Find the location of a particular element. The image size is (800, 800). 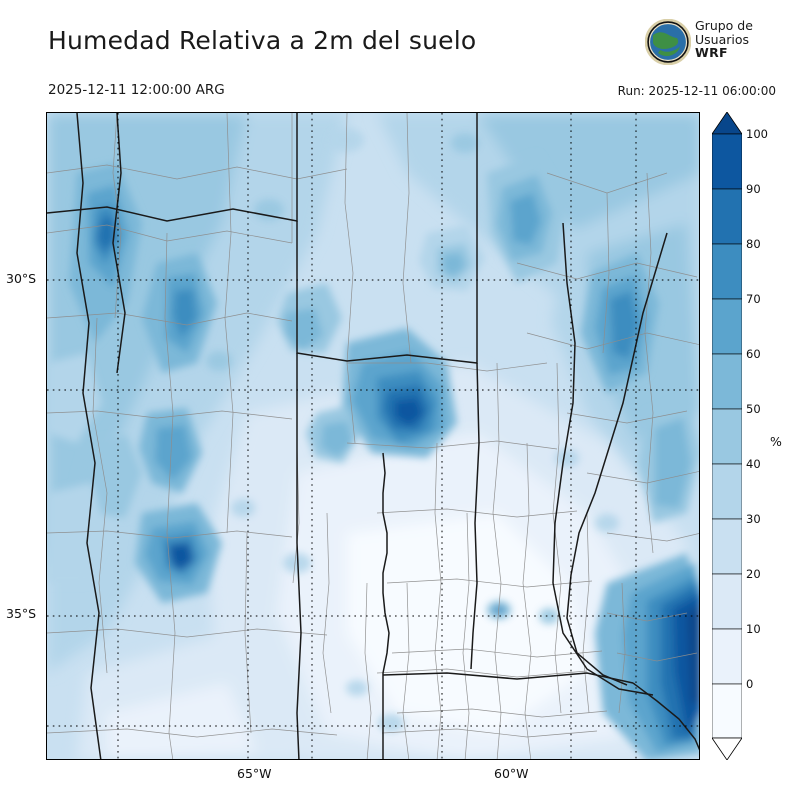

logo-line-1: Grupo de is located at coordinates (724, 25).